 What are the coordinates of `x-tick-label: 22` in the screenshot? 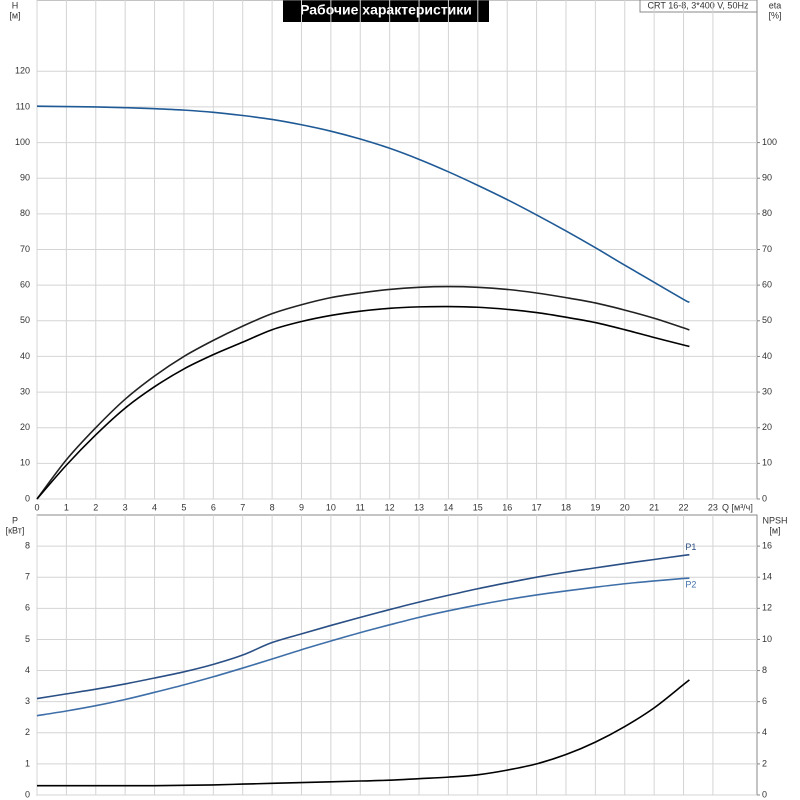 It's located at (684, 507).